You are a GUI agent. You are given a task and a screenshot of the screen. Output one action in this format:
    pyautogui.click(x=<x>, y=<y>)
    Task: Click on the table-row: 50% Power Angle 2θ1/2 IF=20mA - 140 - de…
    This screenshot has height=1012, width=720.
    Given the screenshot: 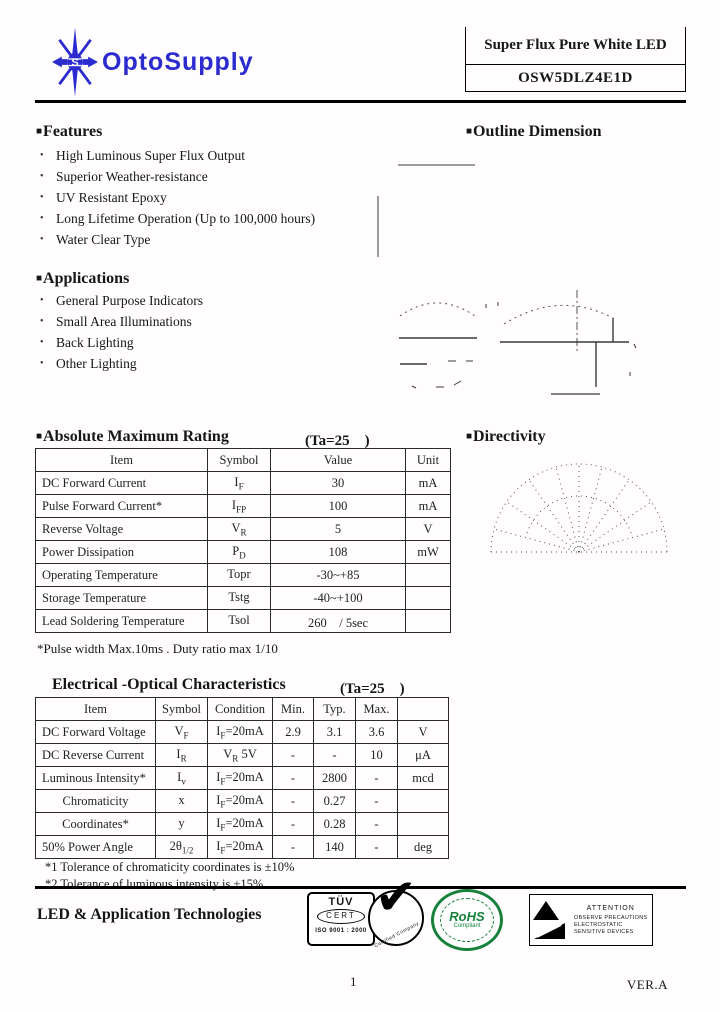 What is the action you would take?
    pyautogui.click(x=242, y=847)
    